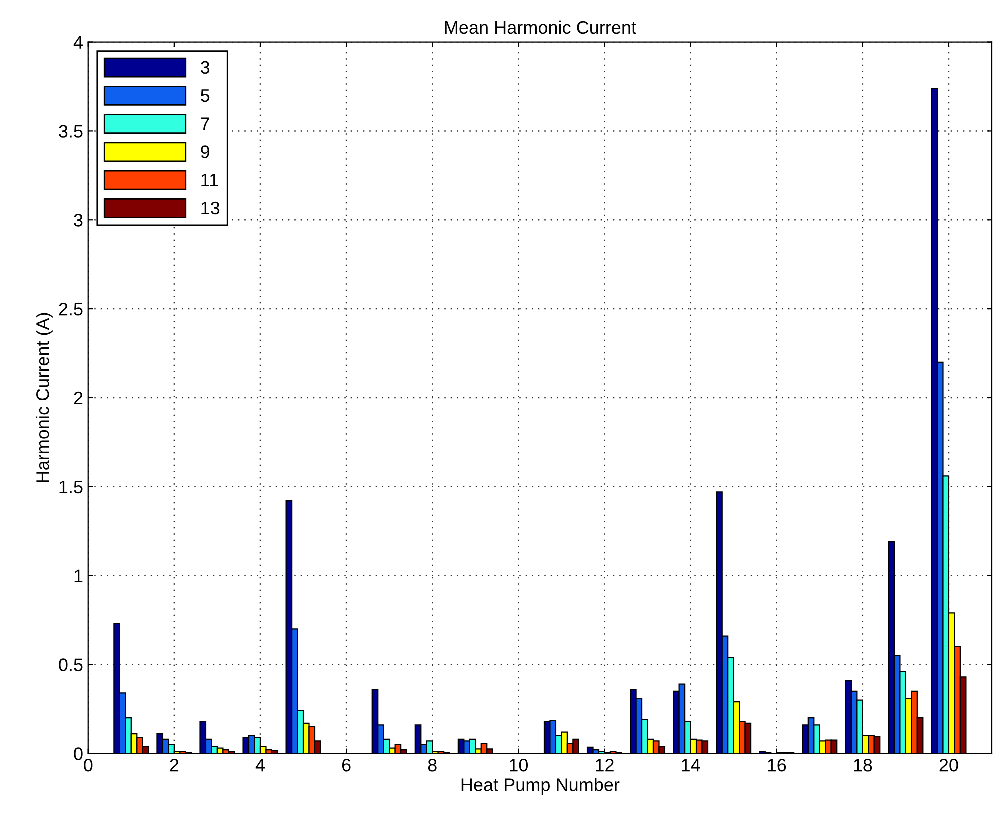 This screenshot has width=993, height=813. What do you see at coordinates (260, 765) in the screenshot?
I see `x-tick-label: 4` at bounding box center [260, 765].